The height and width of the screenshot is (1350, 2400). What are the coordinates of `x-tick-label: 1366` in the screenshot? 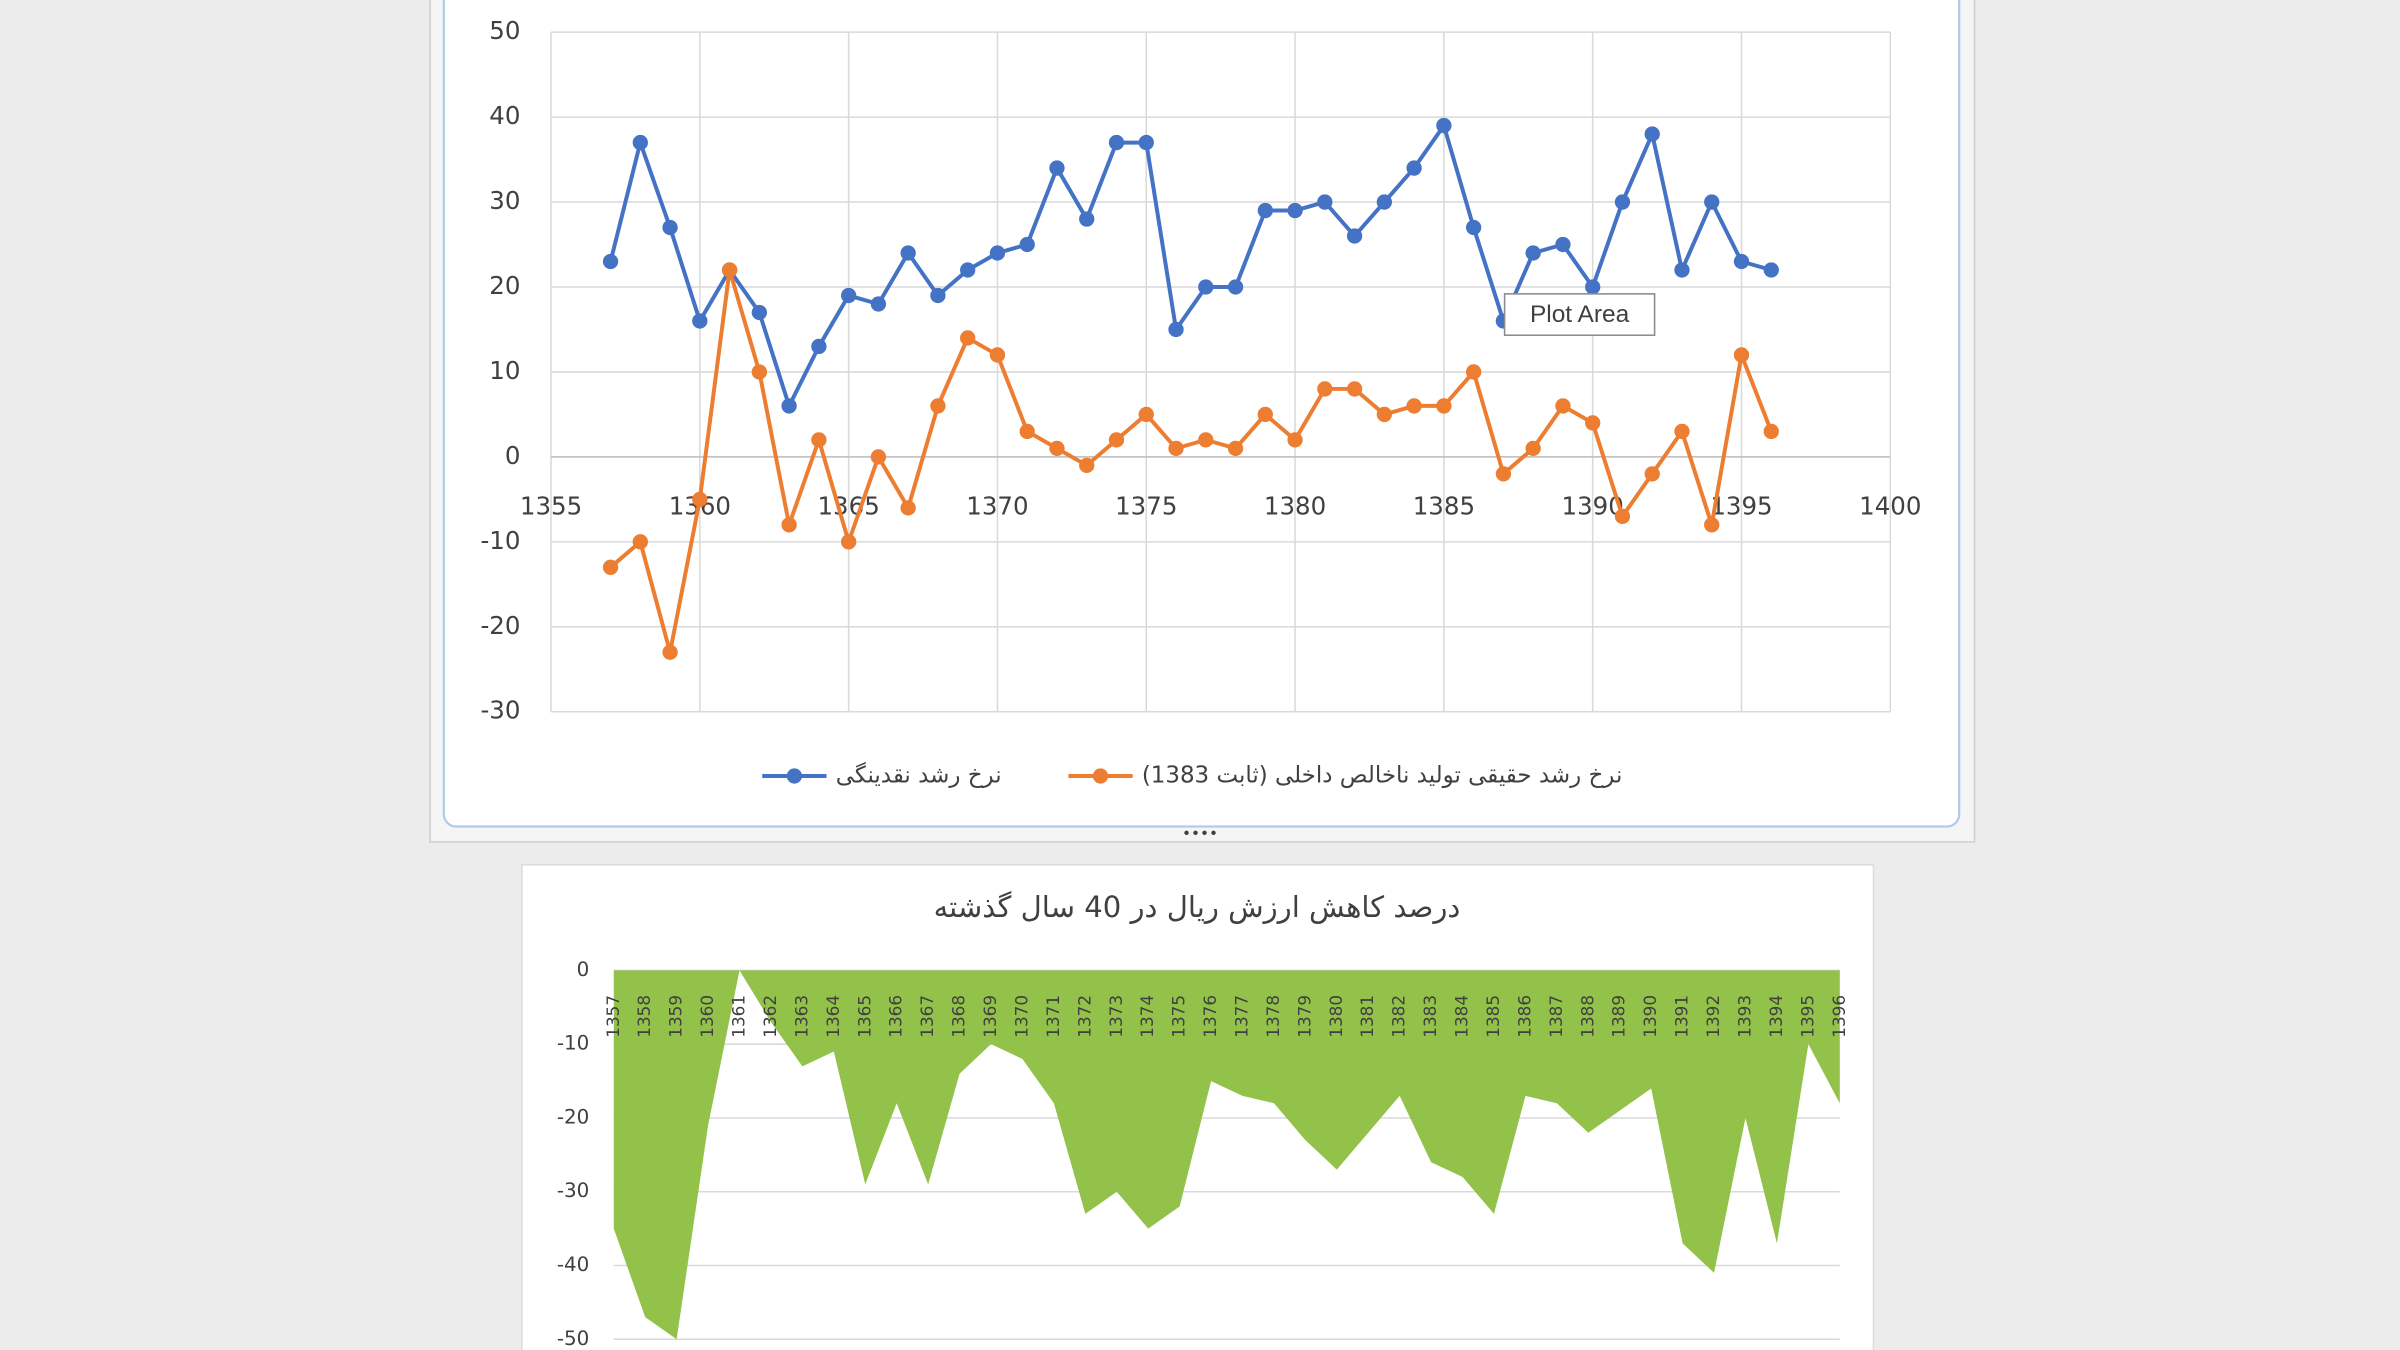 It's located at (896, 1016).